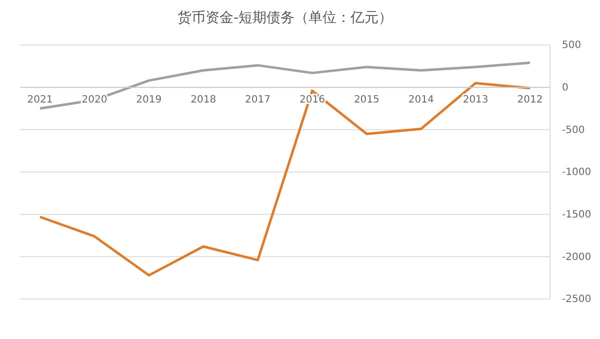 This screenshot has width=600, height=339. What do you see at coordinates (530, 100) in the screenshot?
I see `x-tick-label: 2012` at bounding box center [530, 100].